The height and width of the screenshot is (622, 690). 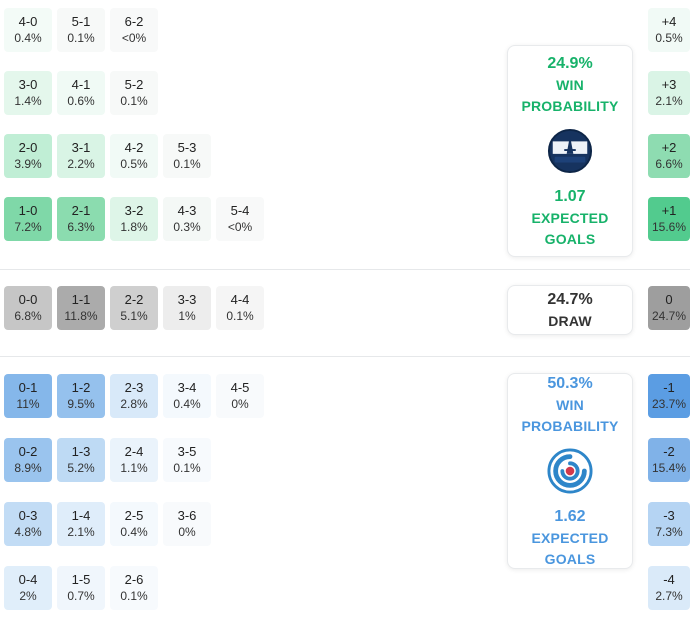 What do you see at coordinates (134, 579) in the screenshot?
I see `score-label: 2-6` at bounding box center [134, 579].